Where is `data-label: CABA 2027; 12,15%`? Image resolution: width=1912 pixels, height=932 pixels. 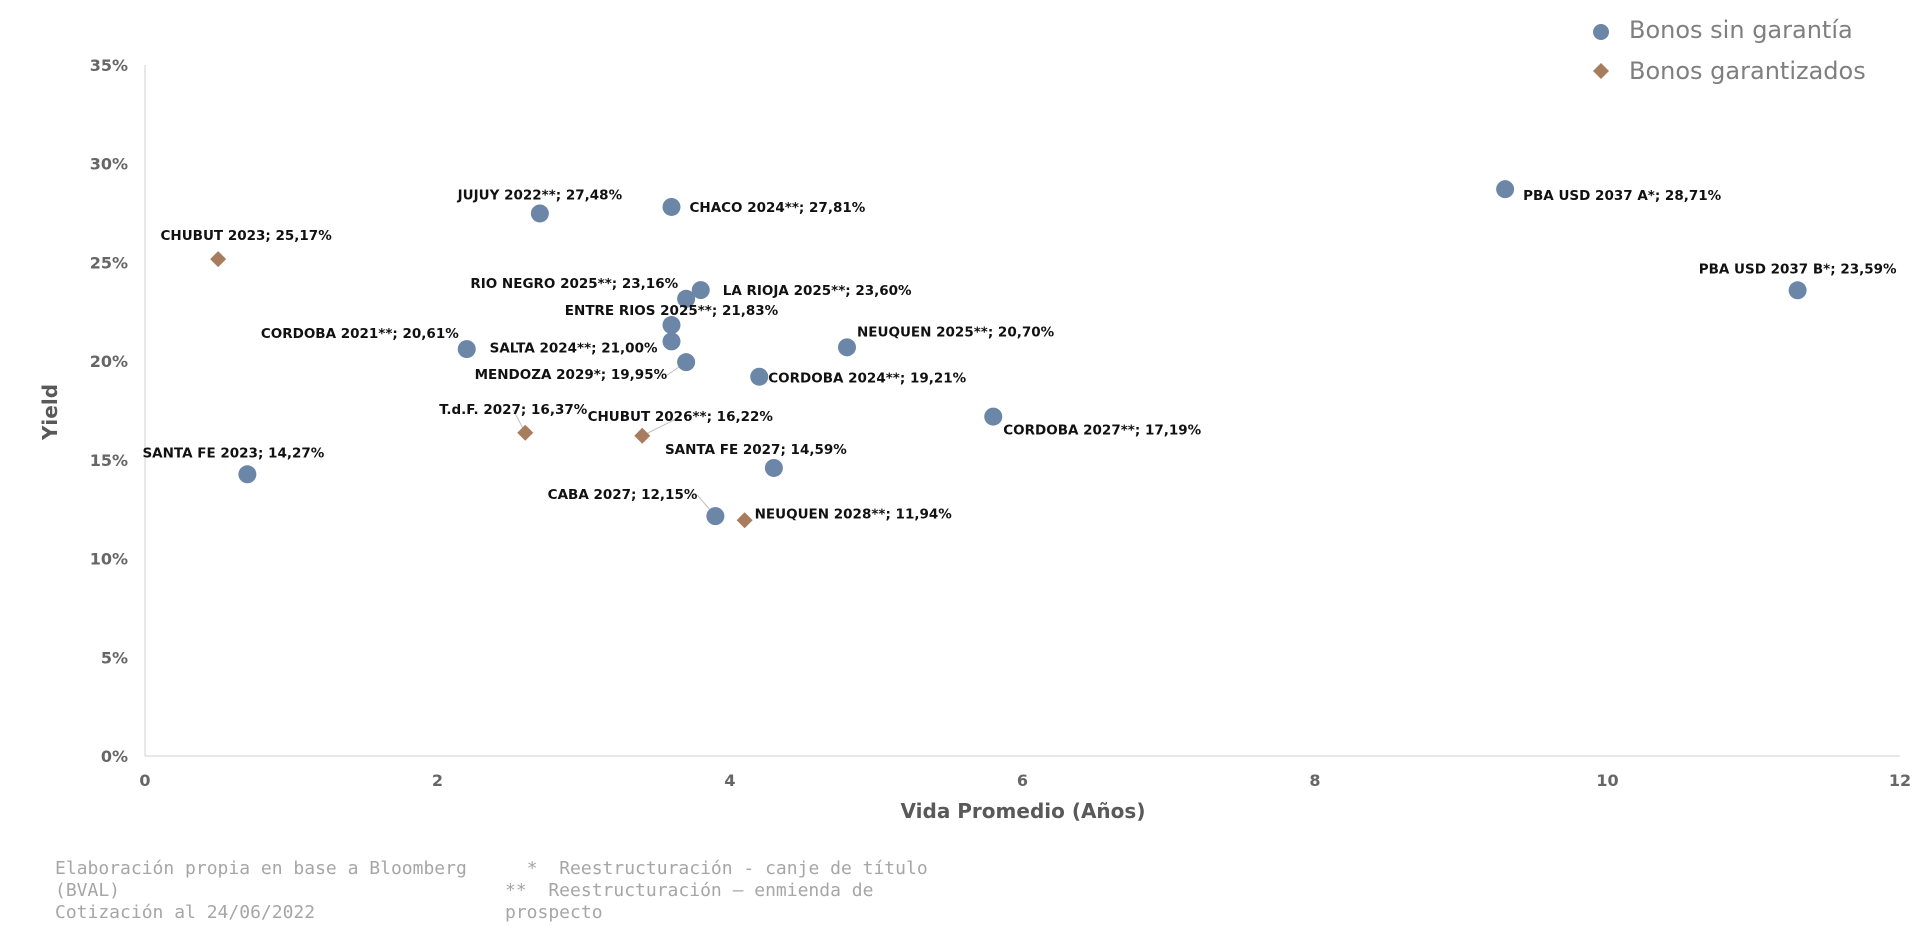
data-label: CABA 2027; 12,15% is located at coordinates (623, 495).